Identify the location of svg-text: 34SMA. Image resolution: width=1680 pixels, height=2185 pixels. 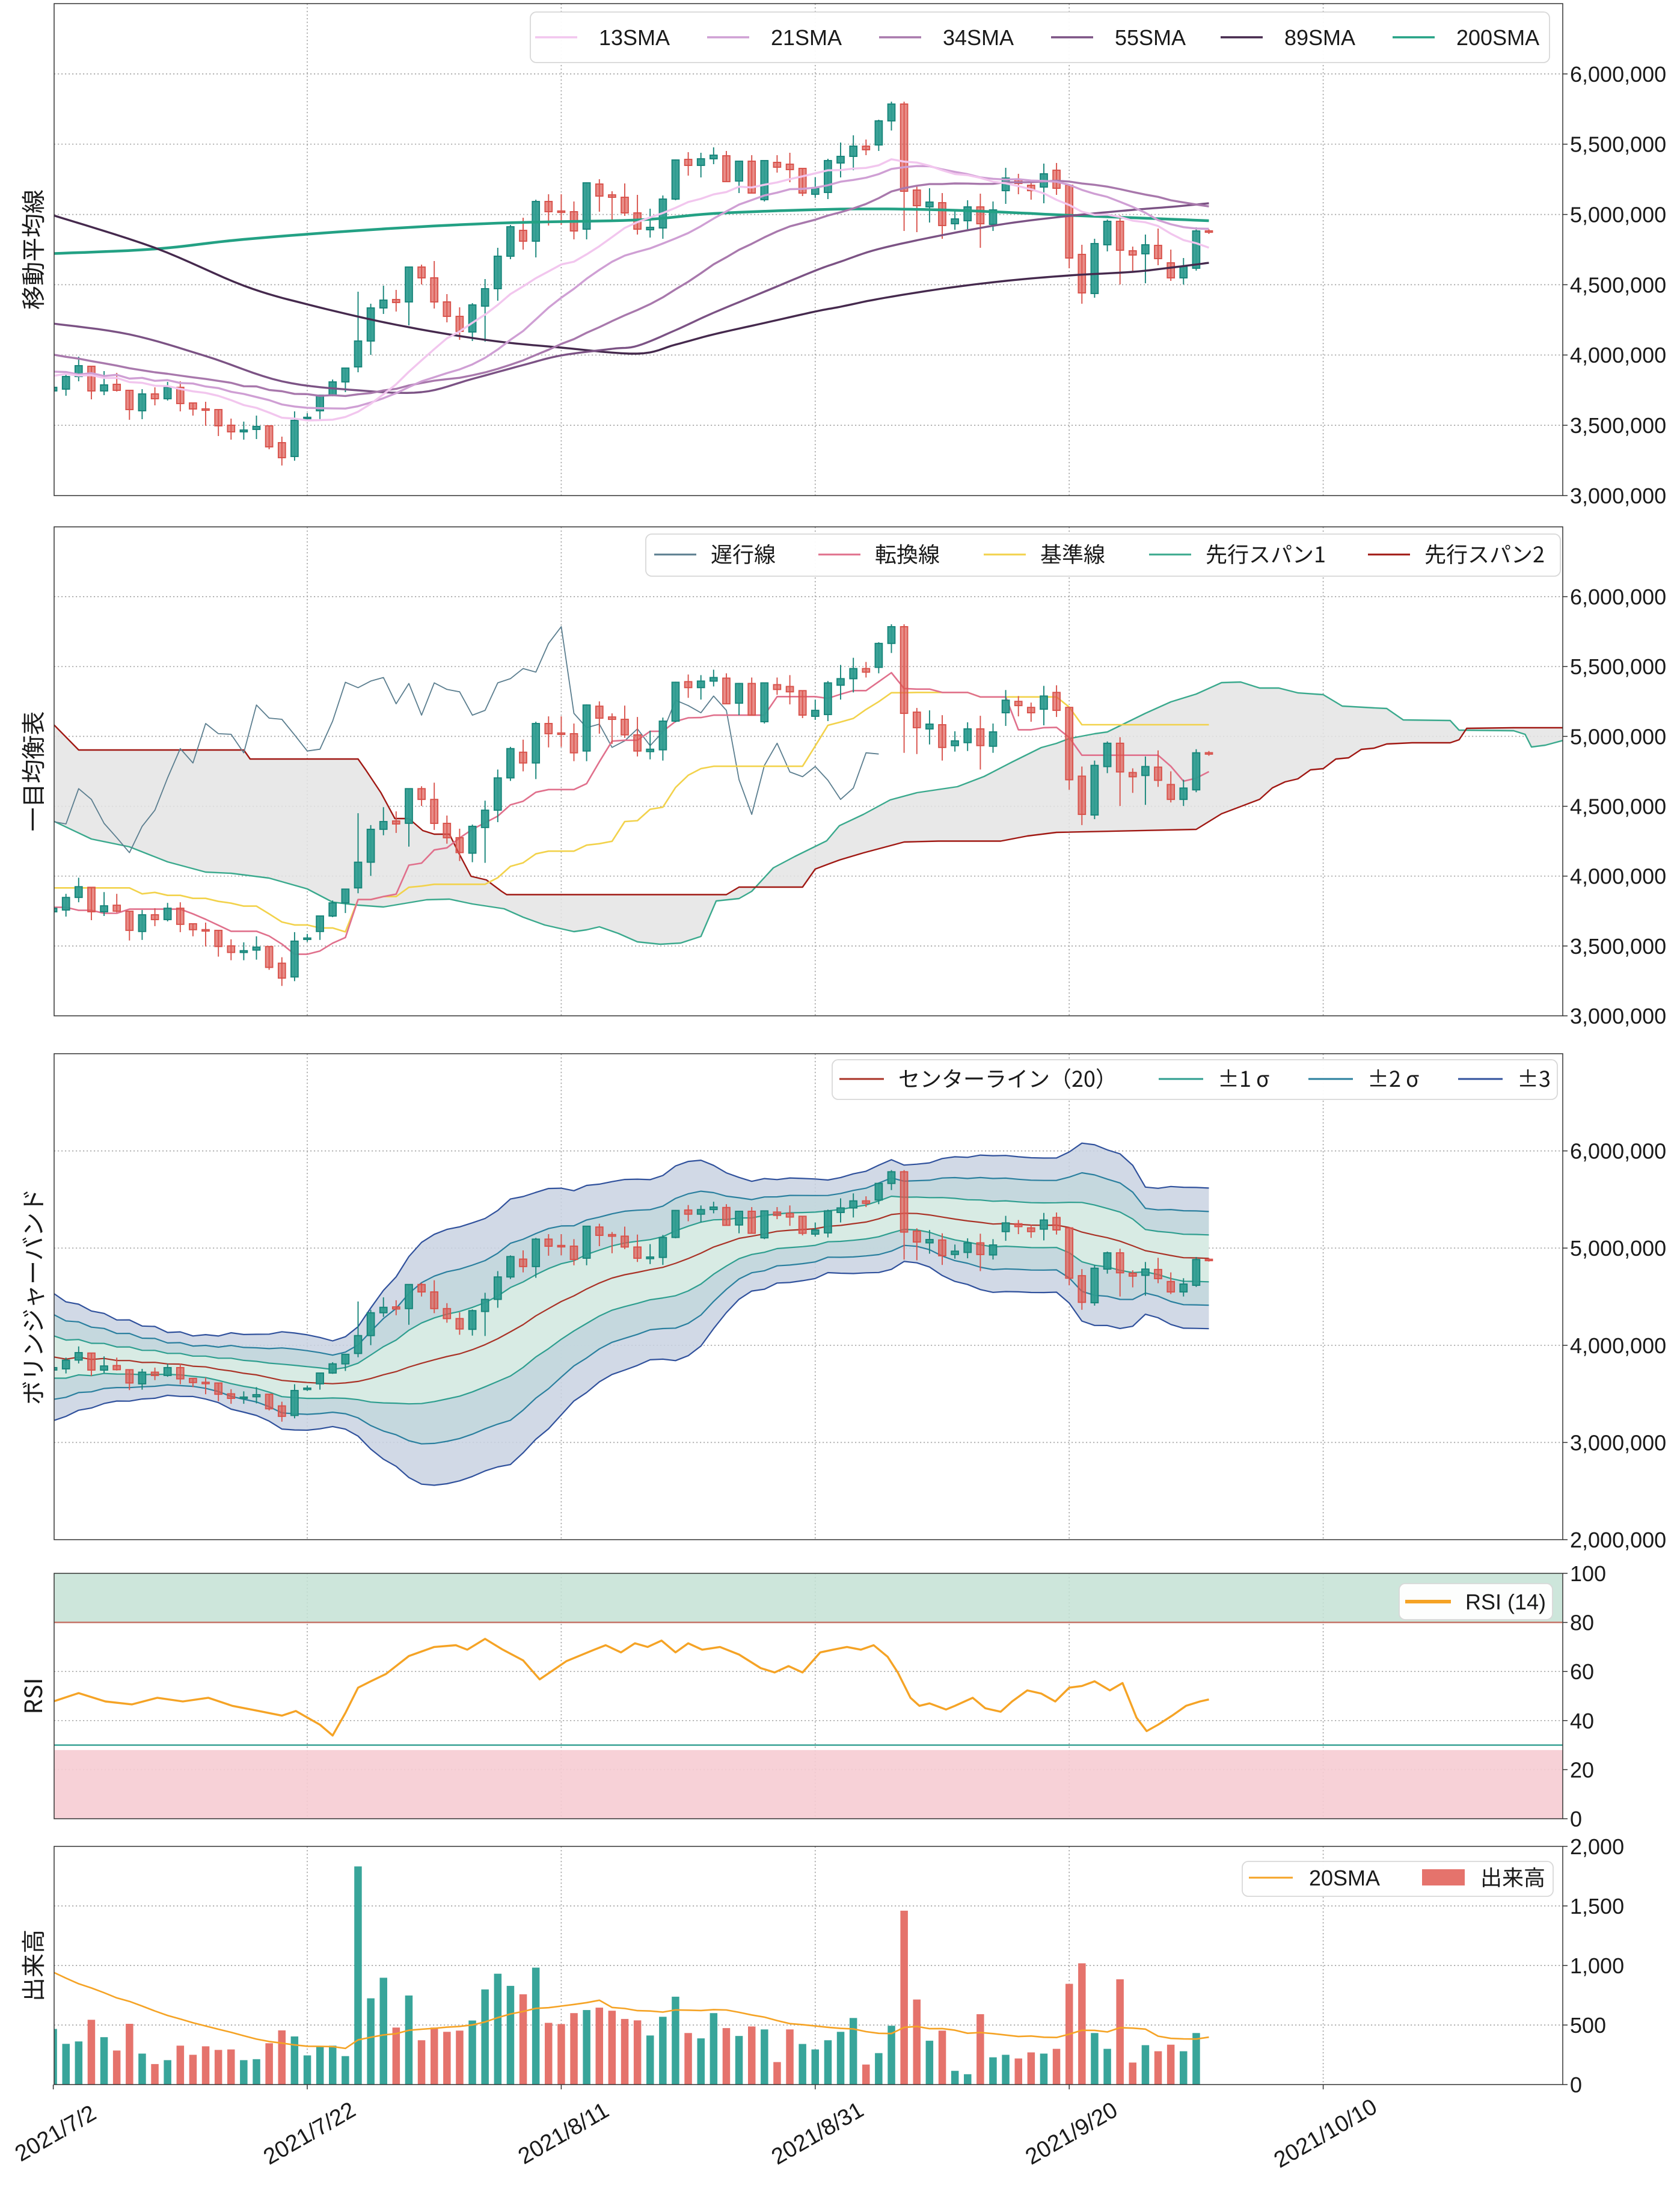
(979, 37).